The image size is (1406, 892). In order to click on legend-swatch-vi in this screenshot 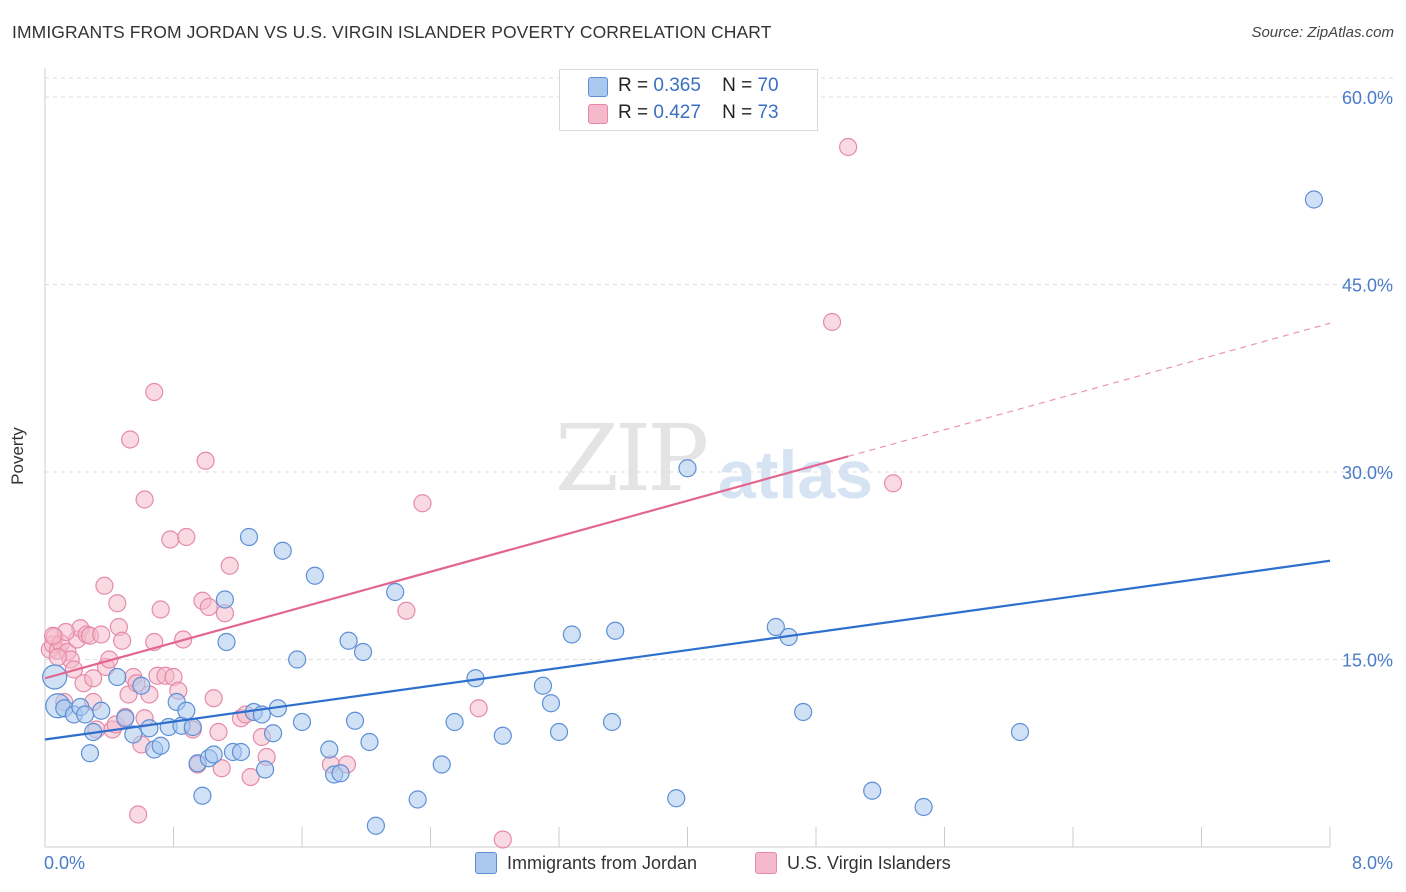, I will do `click(598, 114)`.